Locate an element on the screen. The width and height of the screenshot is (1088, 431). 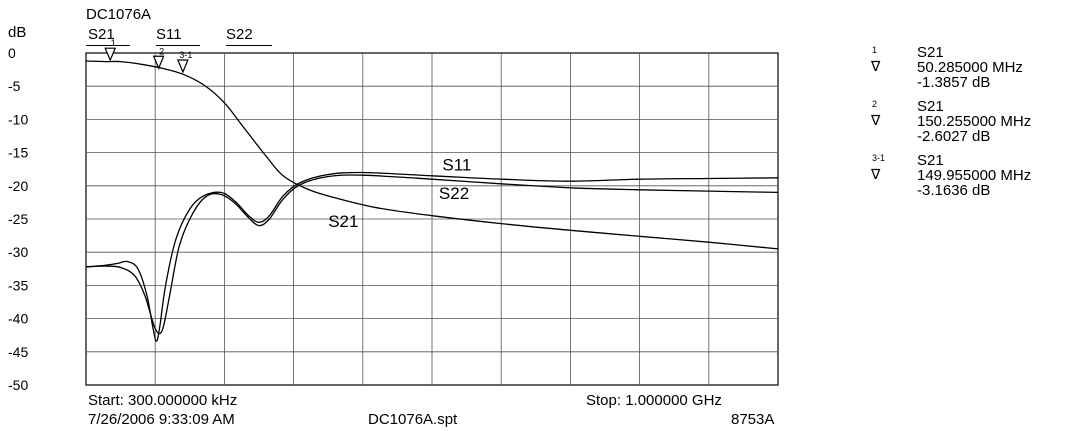
trace-tab-s21: S21 is located at coordinates (101, 34).